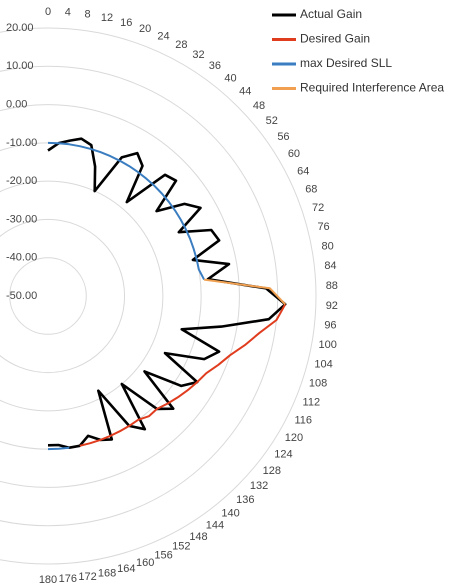 This screenshot has height=587, width=474. Describe the element at coordinates (163, 555) in the screenshot. I see `angle-label: 156` at that location.